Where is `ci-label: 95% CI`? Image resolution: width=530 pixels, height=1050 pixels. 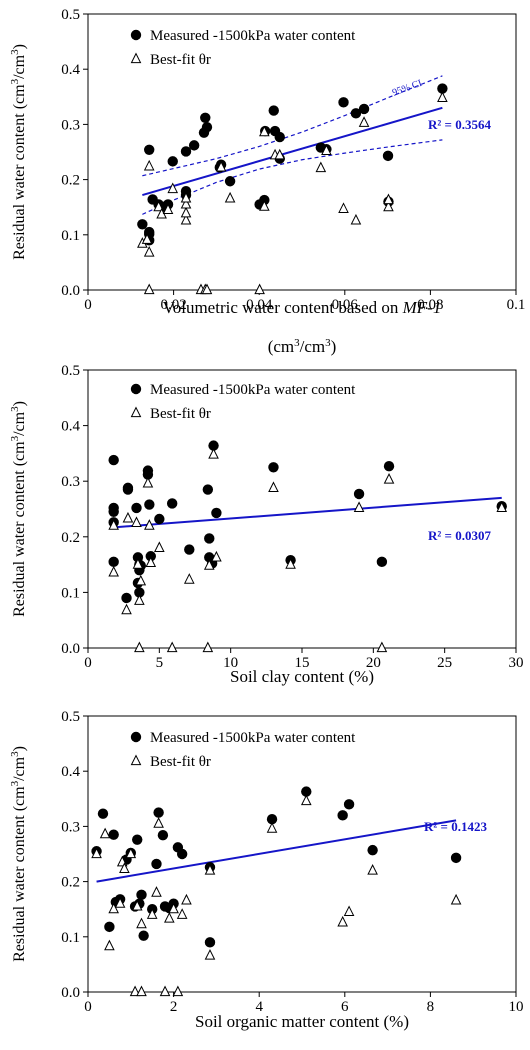 ci-label: 95% CI is located at coordinates (407, 88).